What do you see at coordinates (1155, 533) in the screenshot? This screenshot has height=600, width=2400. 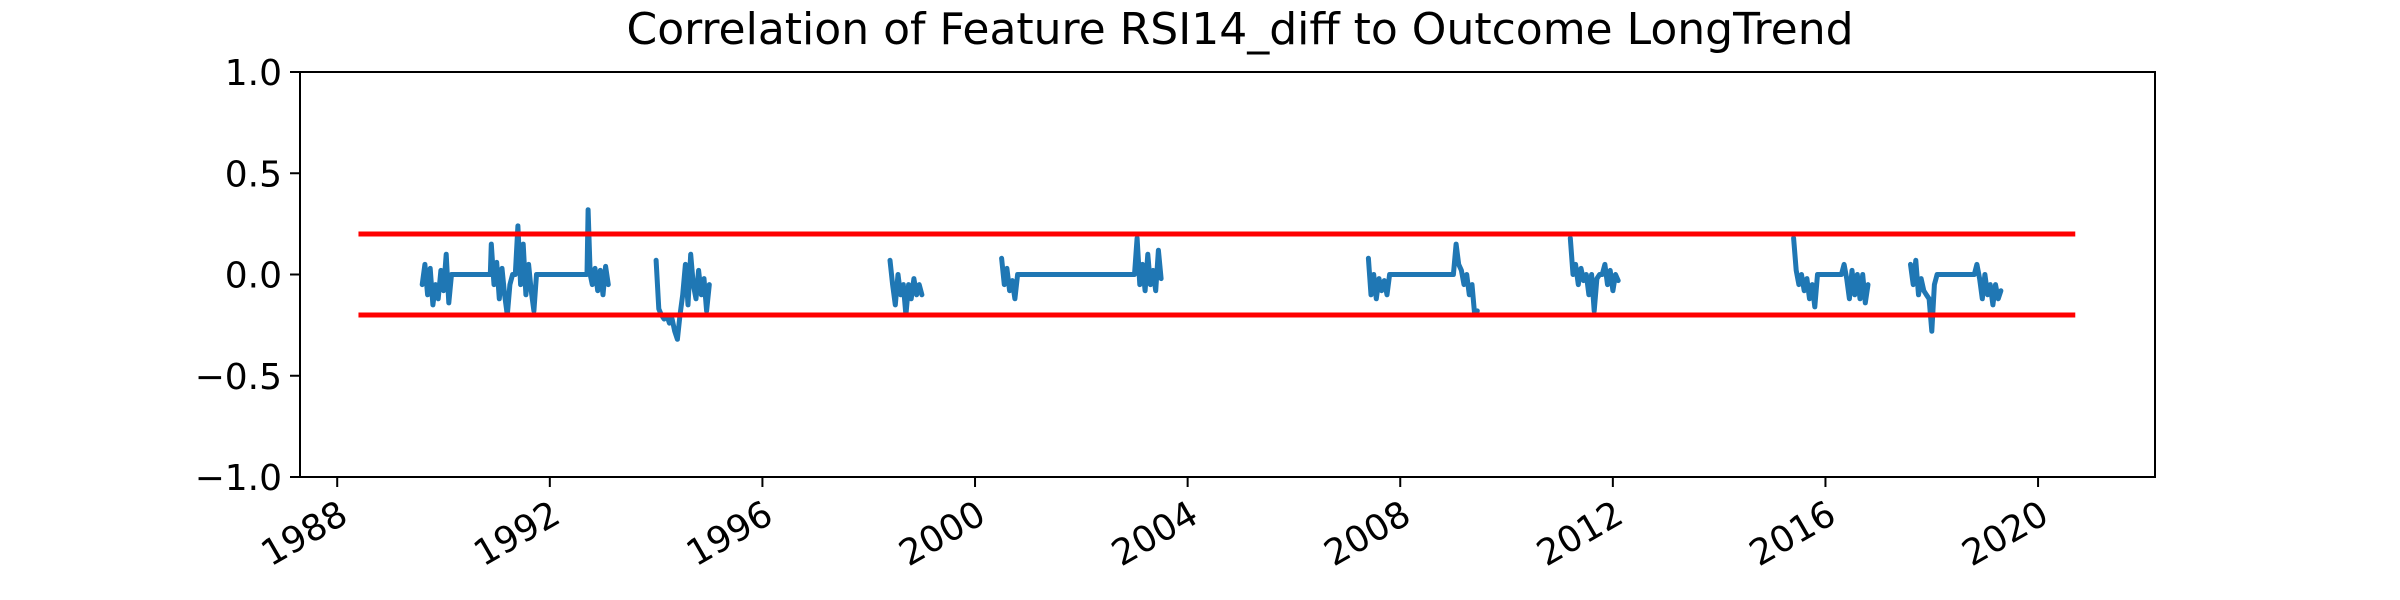 I see `x-tick-label: 2004` at bounding box center [1155, 533].